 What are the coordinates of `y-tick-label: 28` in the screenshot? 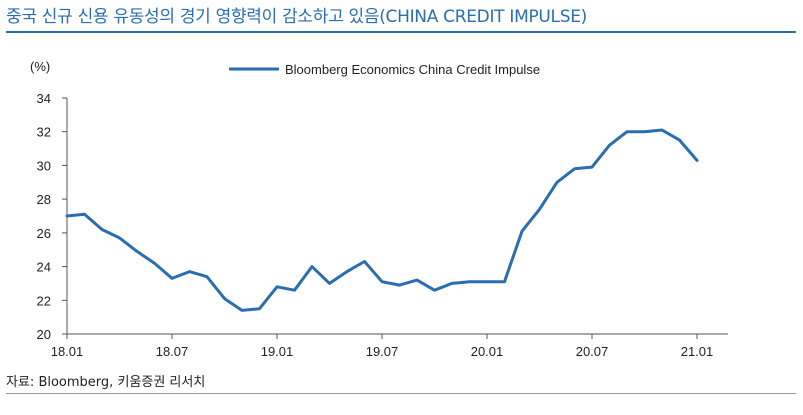 It's located at (44, 199).